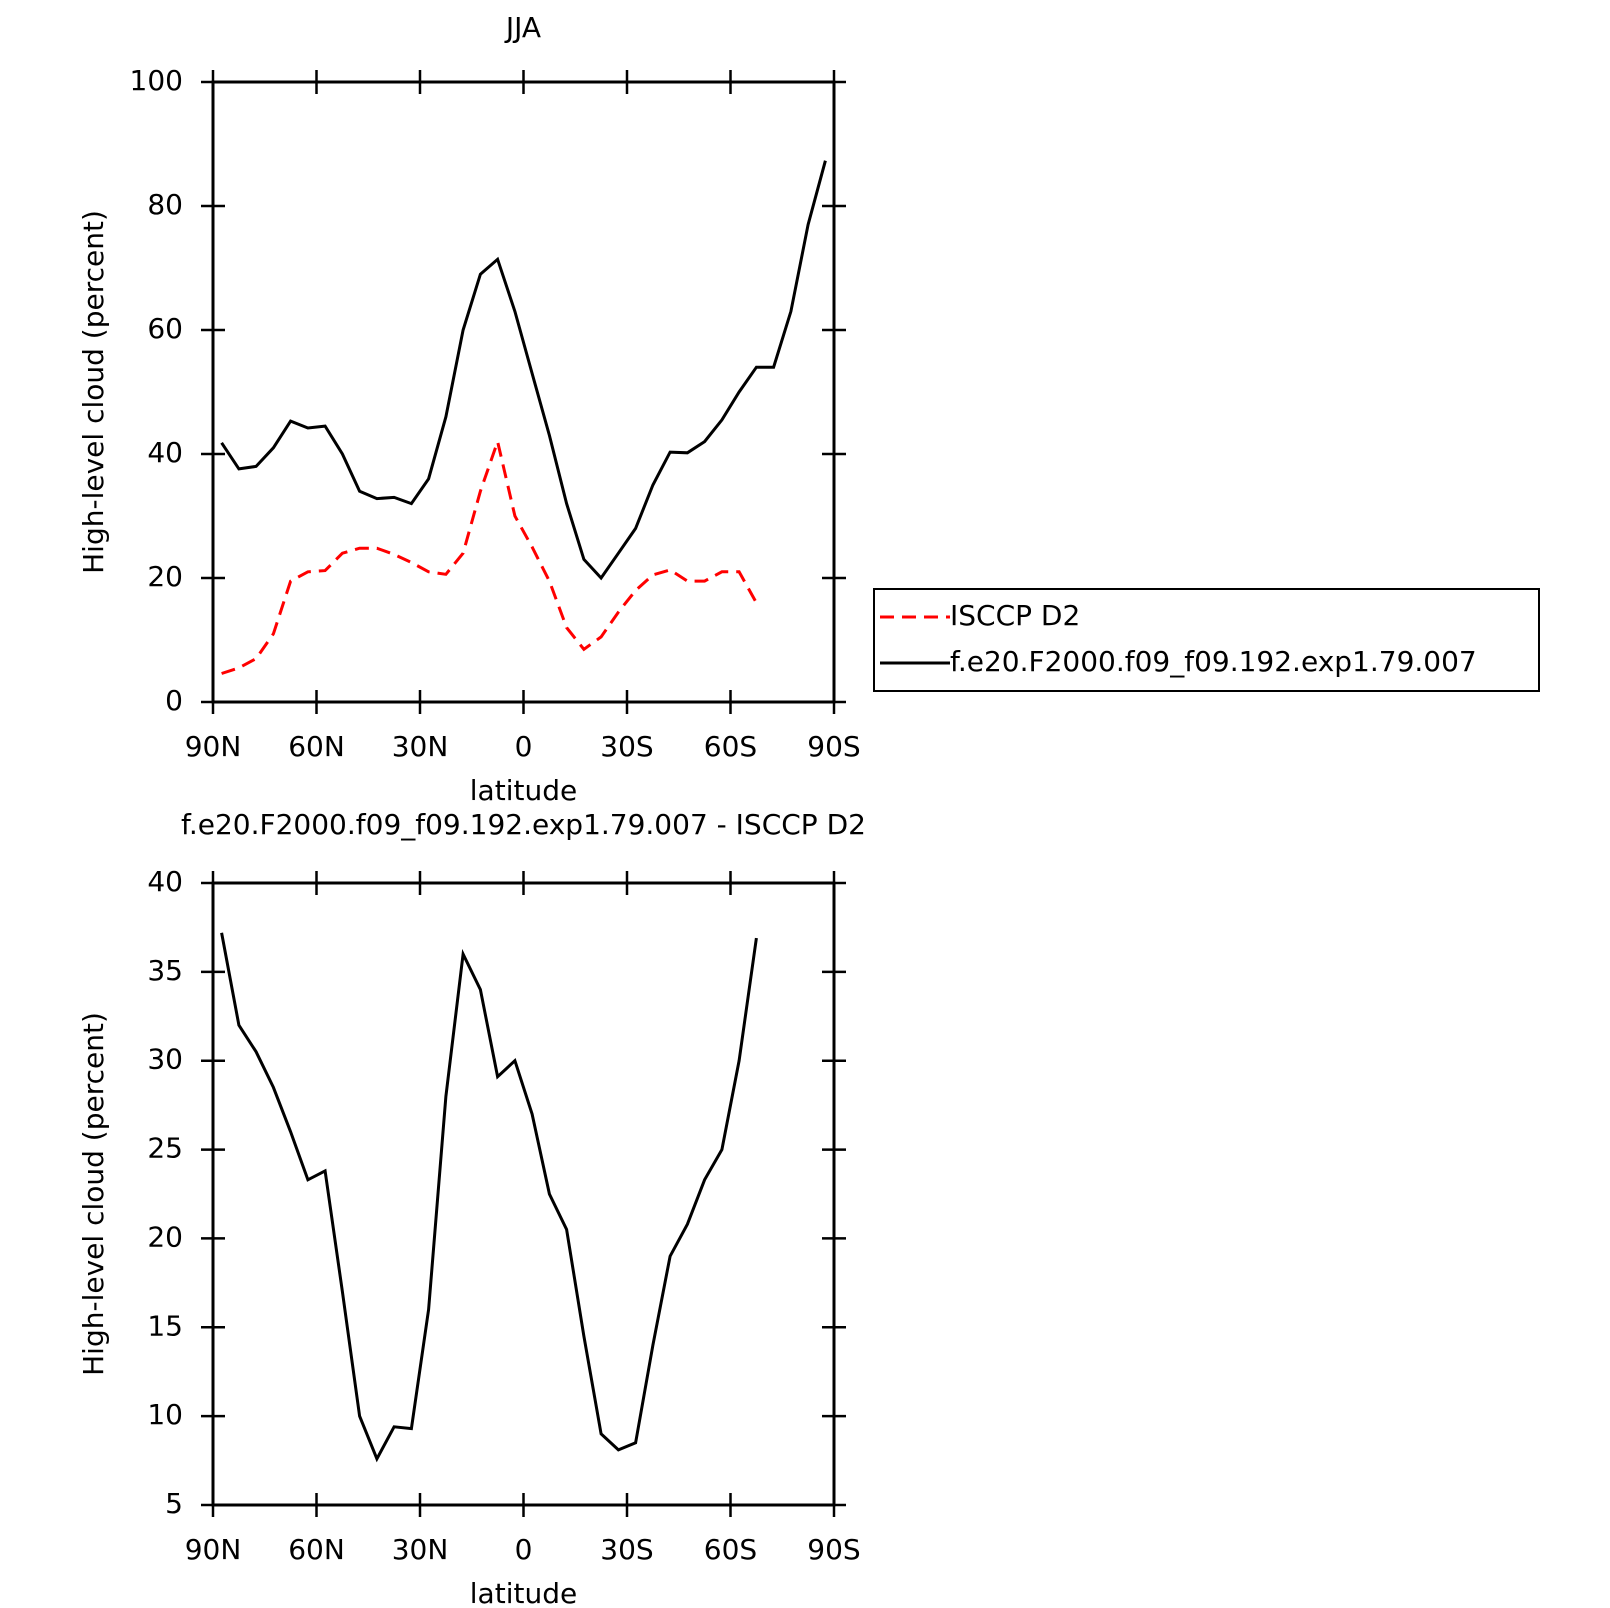  What do you see at coordinates (174, 700) in the screenshot?
I see `y-tick-label: 0` at bounding box center [174, 700].